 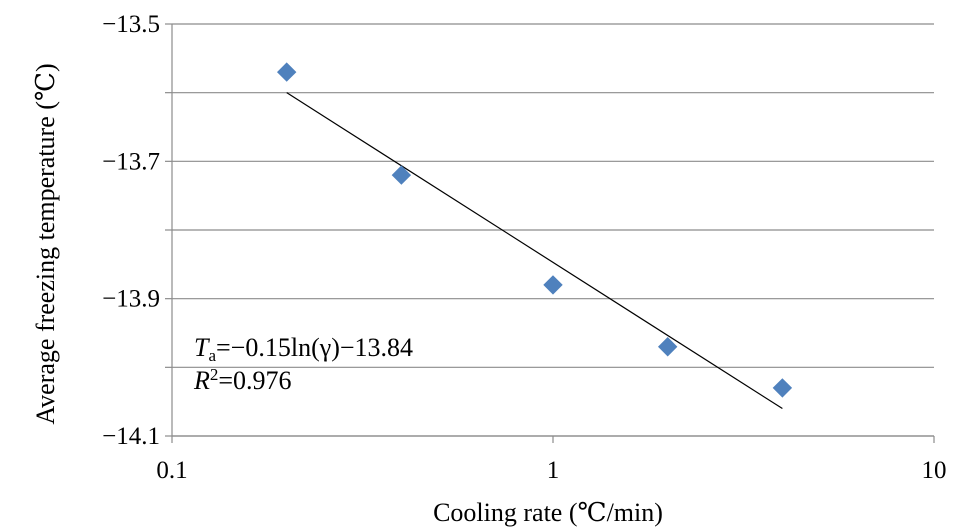 What do you see at coordinates (131, 230) in the screenshot?
I see `y-tick-labels: −13.5 −13.7 −13.9 −14.1` at bounding box center [131, 230].